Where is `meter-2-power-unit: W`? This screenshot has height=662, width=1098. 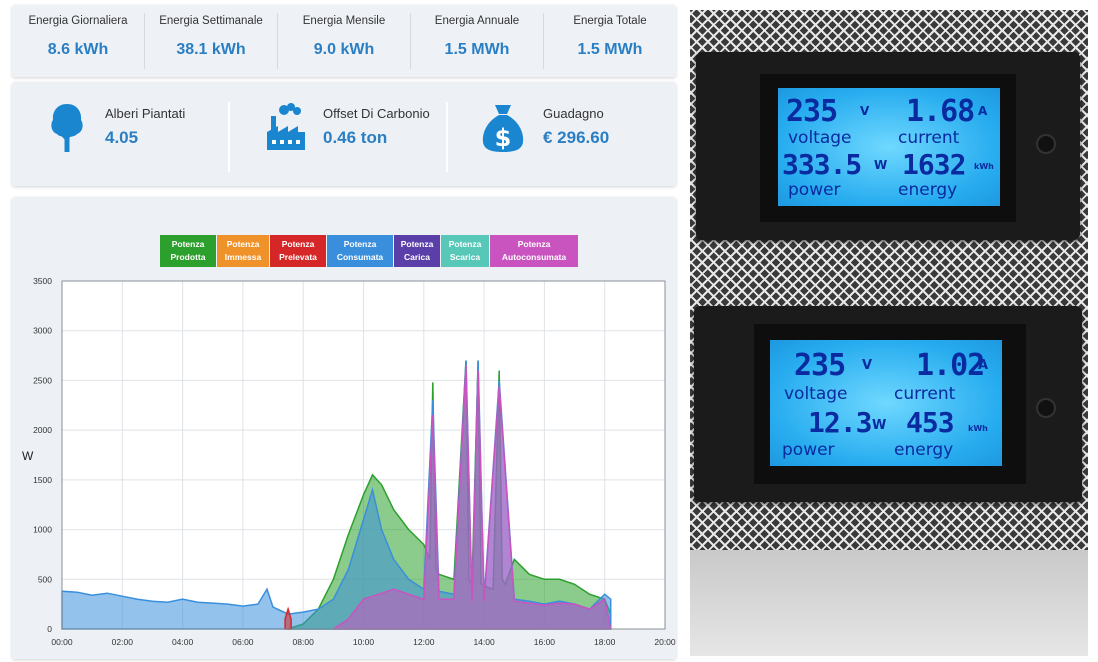
meter-2-power-unit: W is located at coordinates (879, 425).